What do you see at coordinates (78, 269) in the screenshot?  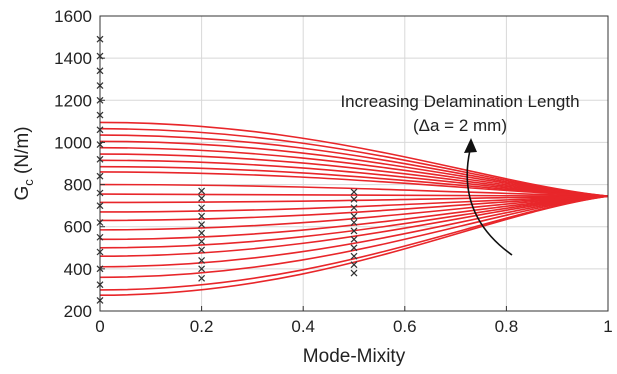 I see `y-tick-label: 400` at bounding box center [78, 269].